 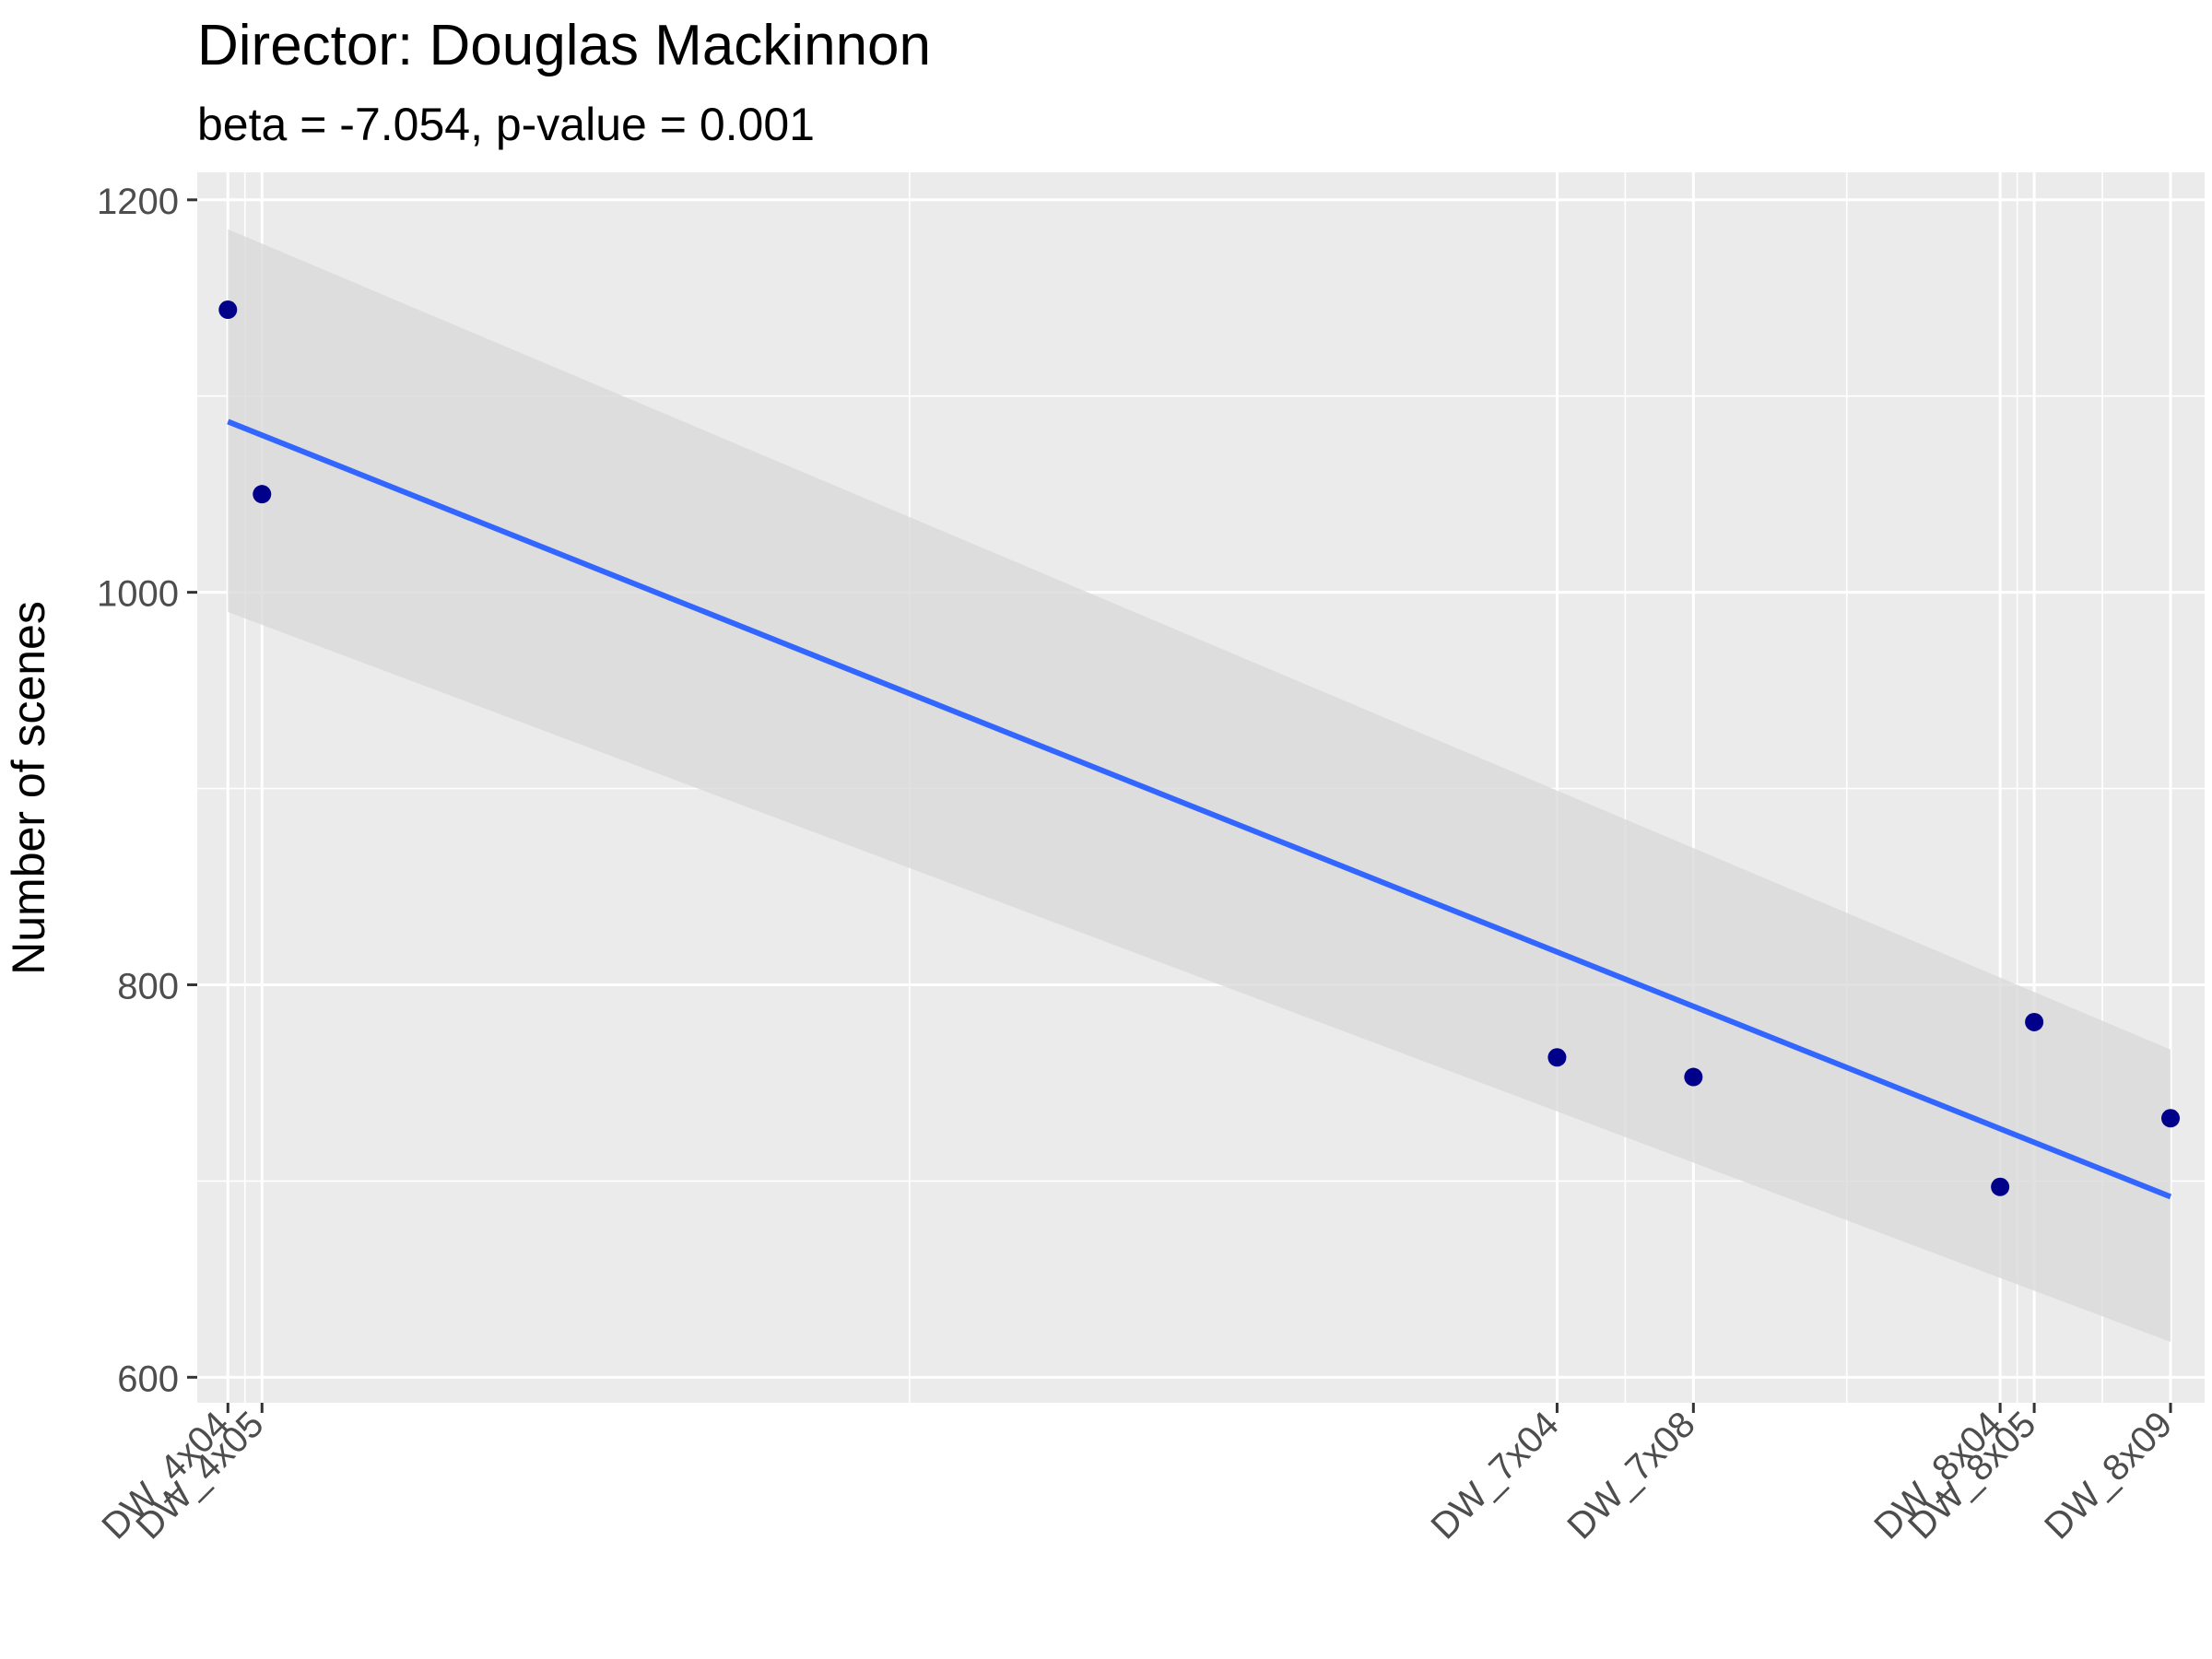 What do you see at coordinates (28, 788) in the screenshot?
I see `y-axis-label: Number of scenes` at bounding box center [28, 788].